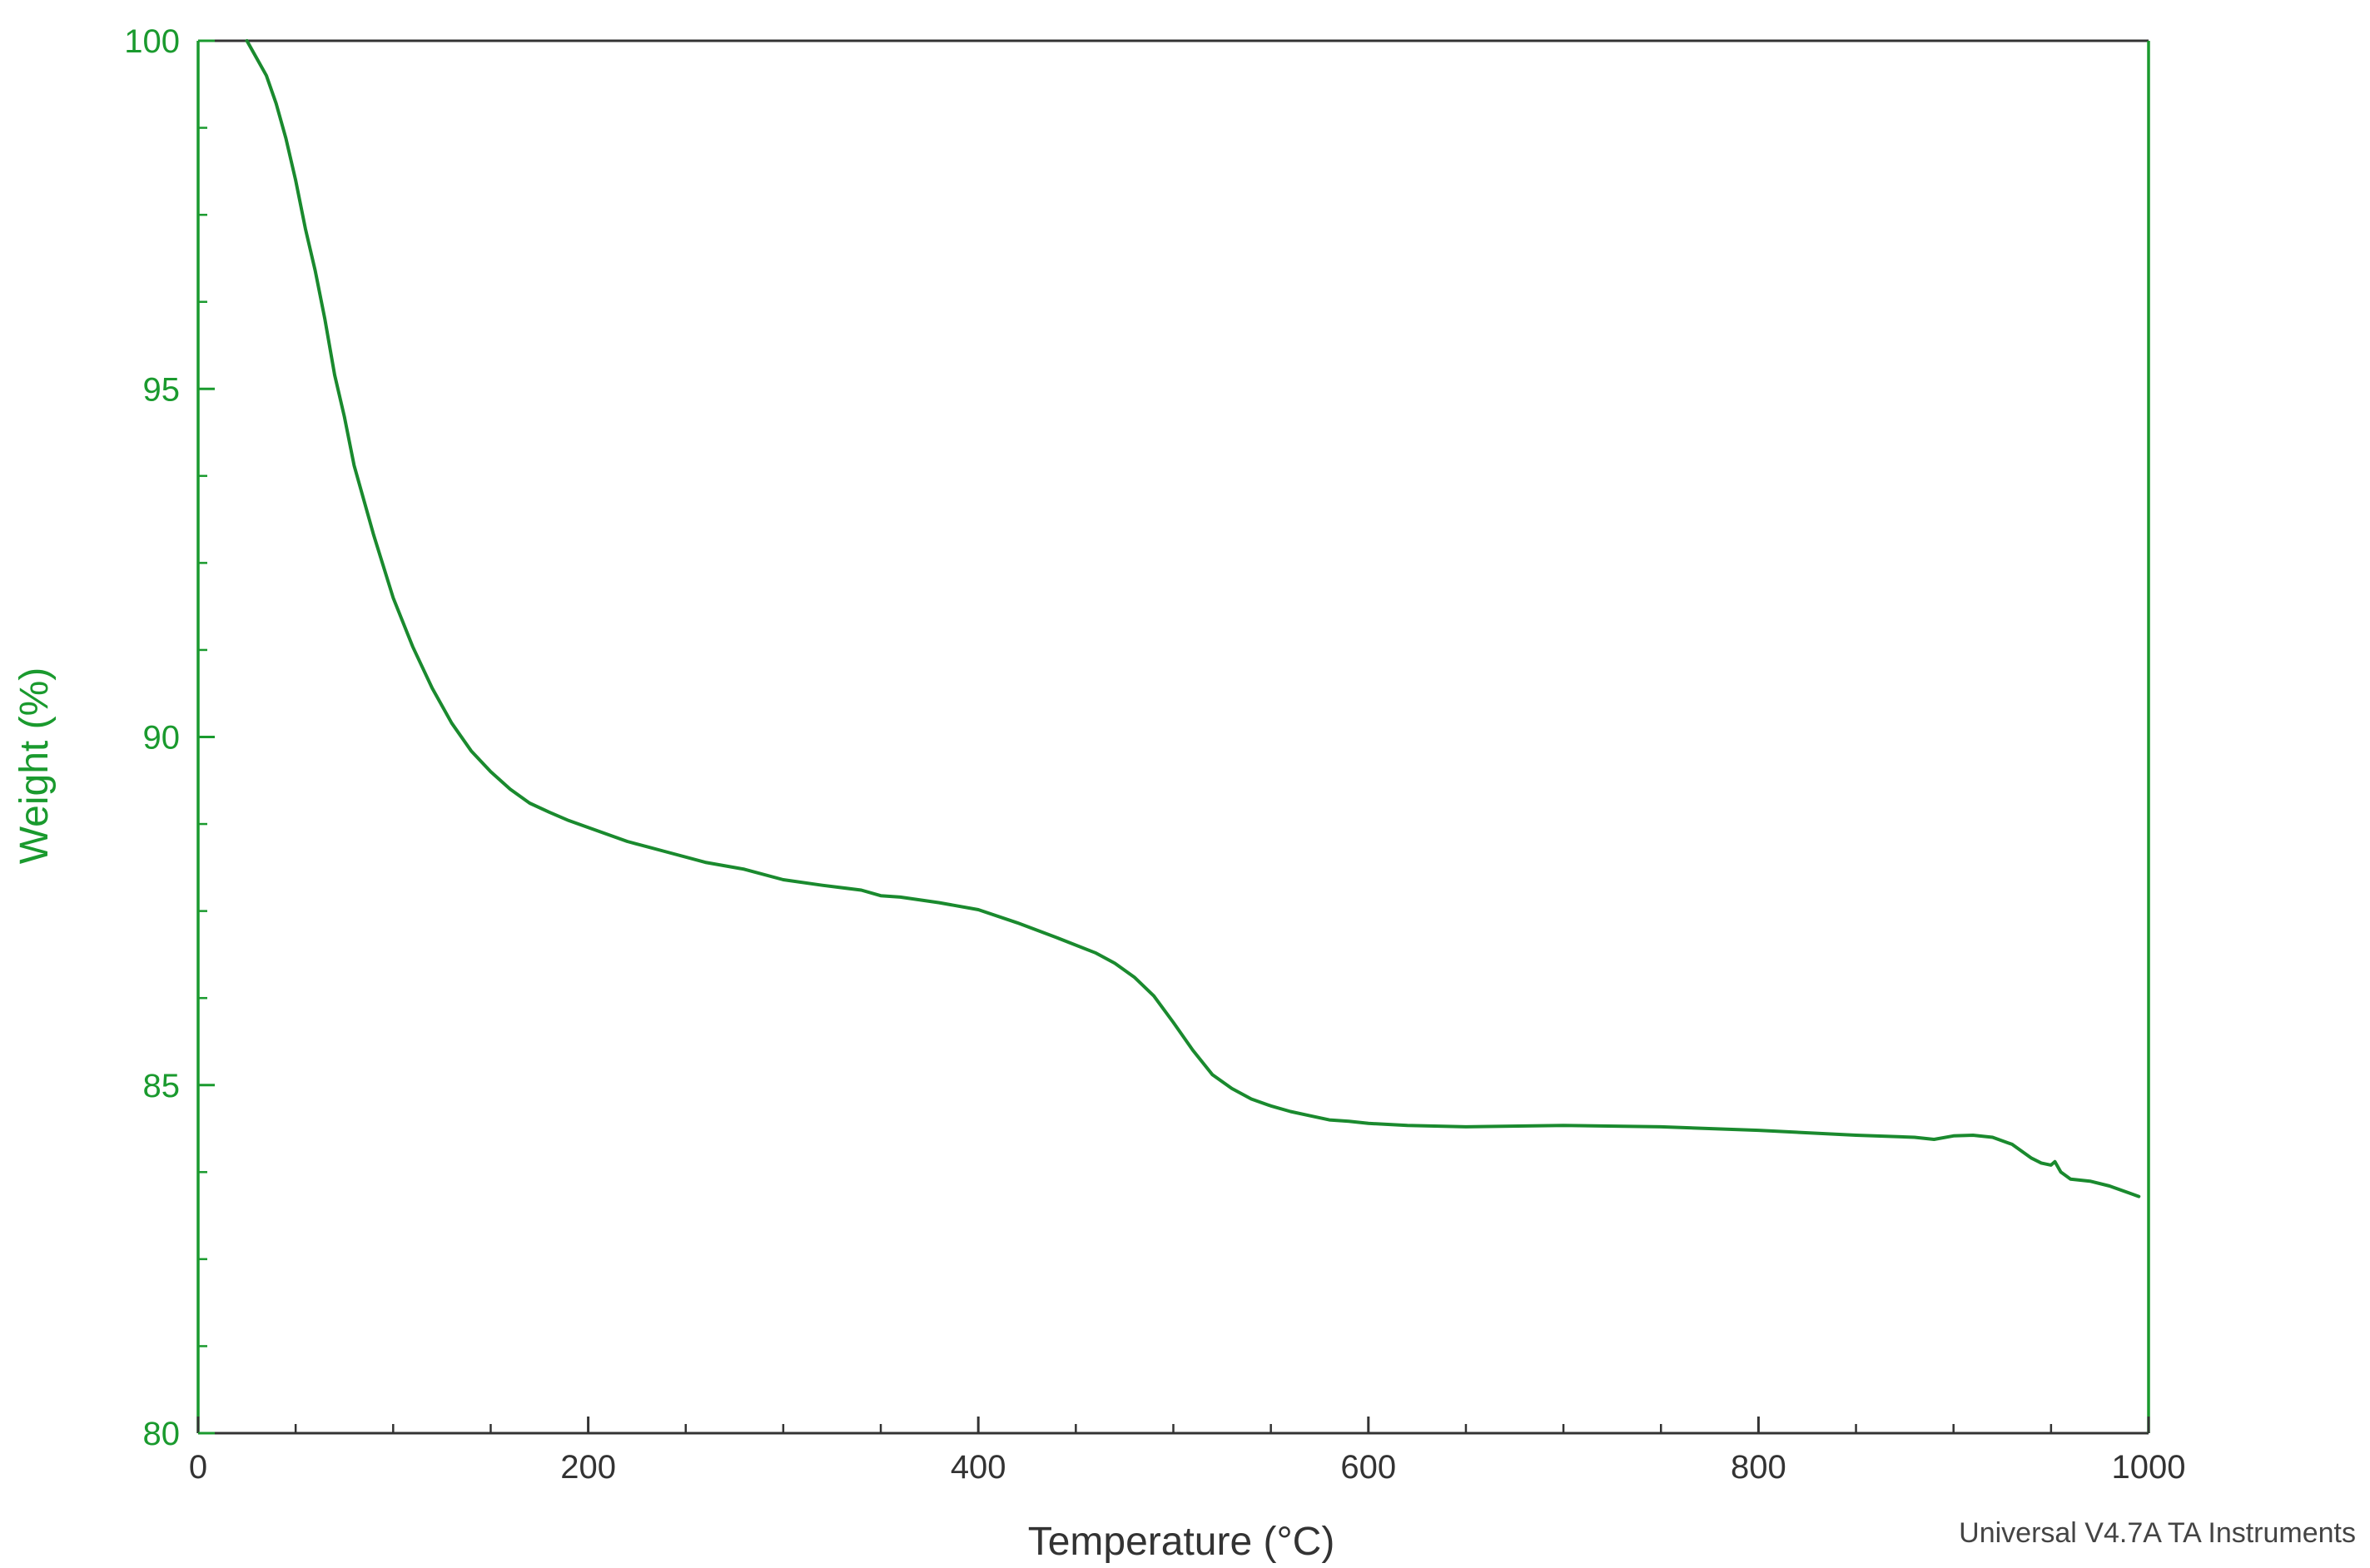 The image size is (2370, 1568). What do you see at coordinates (162, 389) in the screenshot?
I see `y-tick-label: 95` at bounding box center [162, 389].